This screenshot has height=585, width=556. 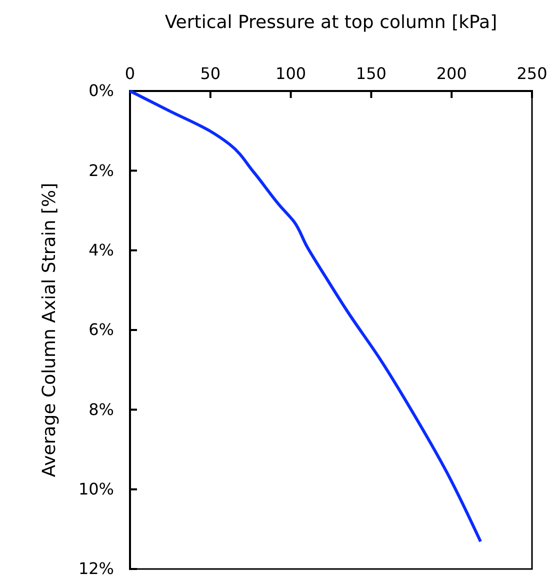 I want to click on x-tick-label: 200, so click(x=451, y=73).